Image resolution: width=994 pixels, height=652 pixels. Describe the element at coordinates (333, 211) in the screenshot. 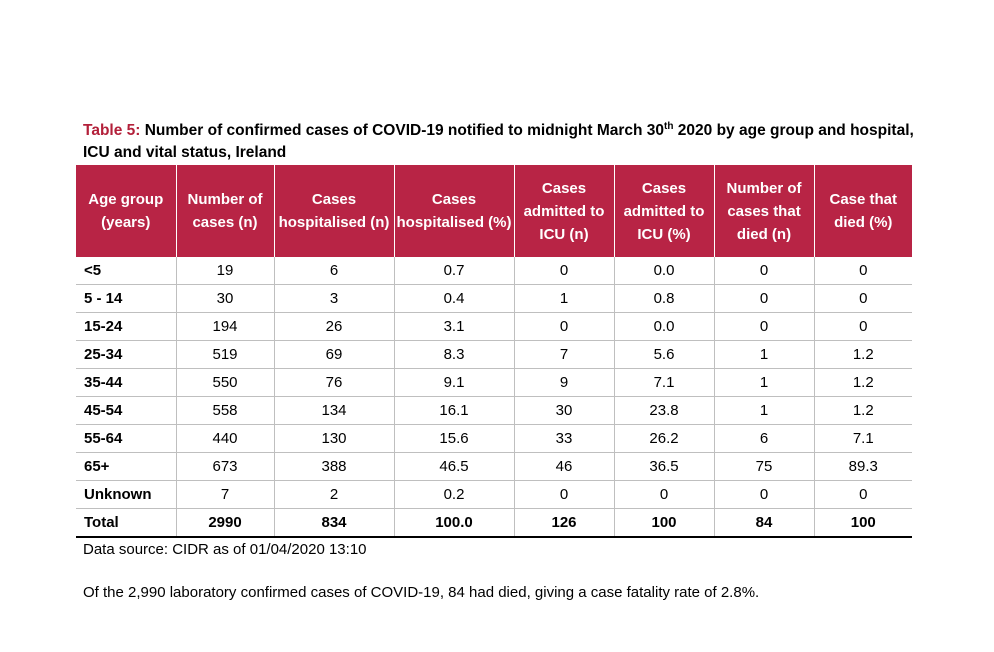

I see `header-hospitalised-n: Cases hospitalised (n)` at that location.